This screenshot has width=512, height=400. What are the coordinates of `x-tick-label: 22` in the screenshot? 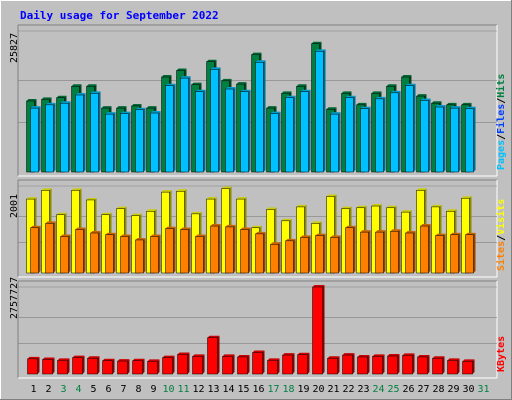 It's located at (348, 389).